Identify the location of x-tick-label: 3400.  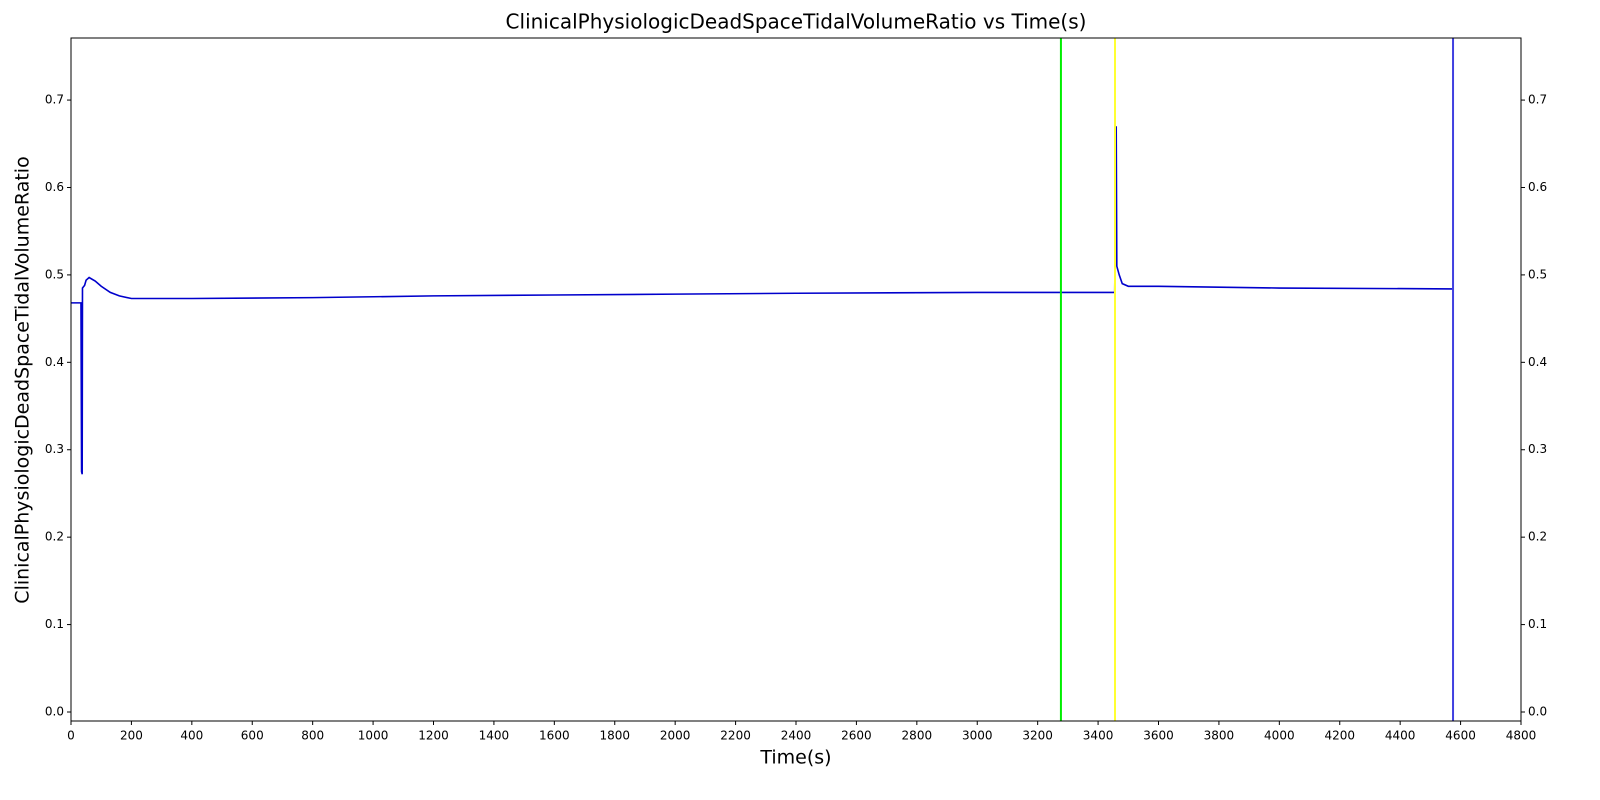
(1098, 736).